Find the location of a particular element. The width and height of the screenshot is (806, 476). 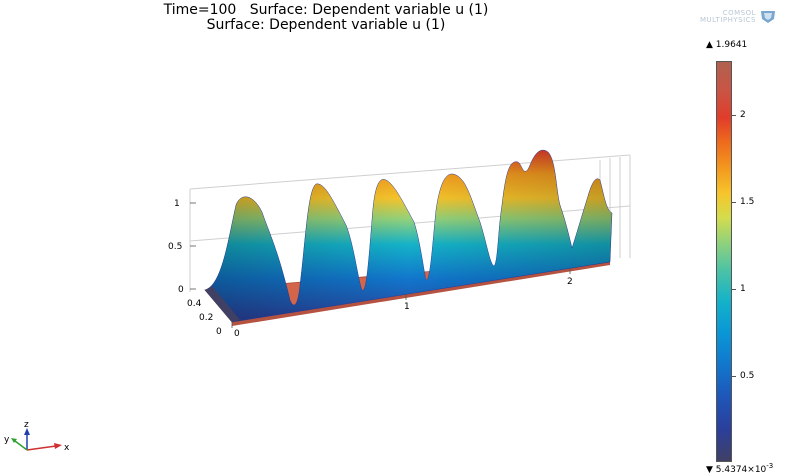

colorbar-max-value: 1.9641 is located at coordinates (731, 45).